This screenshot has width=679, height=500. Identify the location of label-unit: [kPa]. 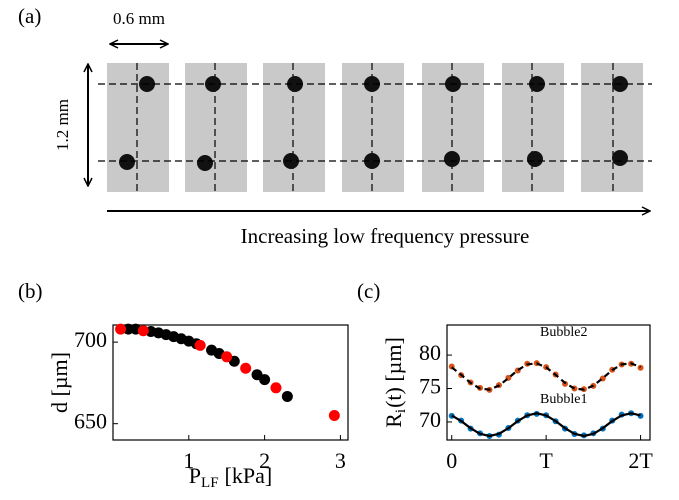
(249, 475).